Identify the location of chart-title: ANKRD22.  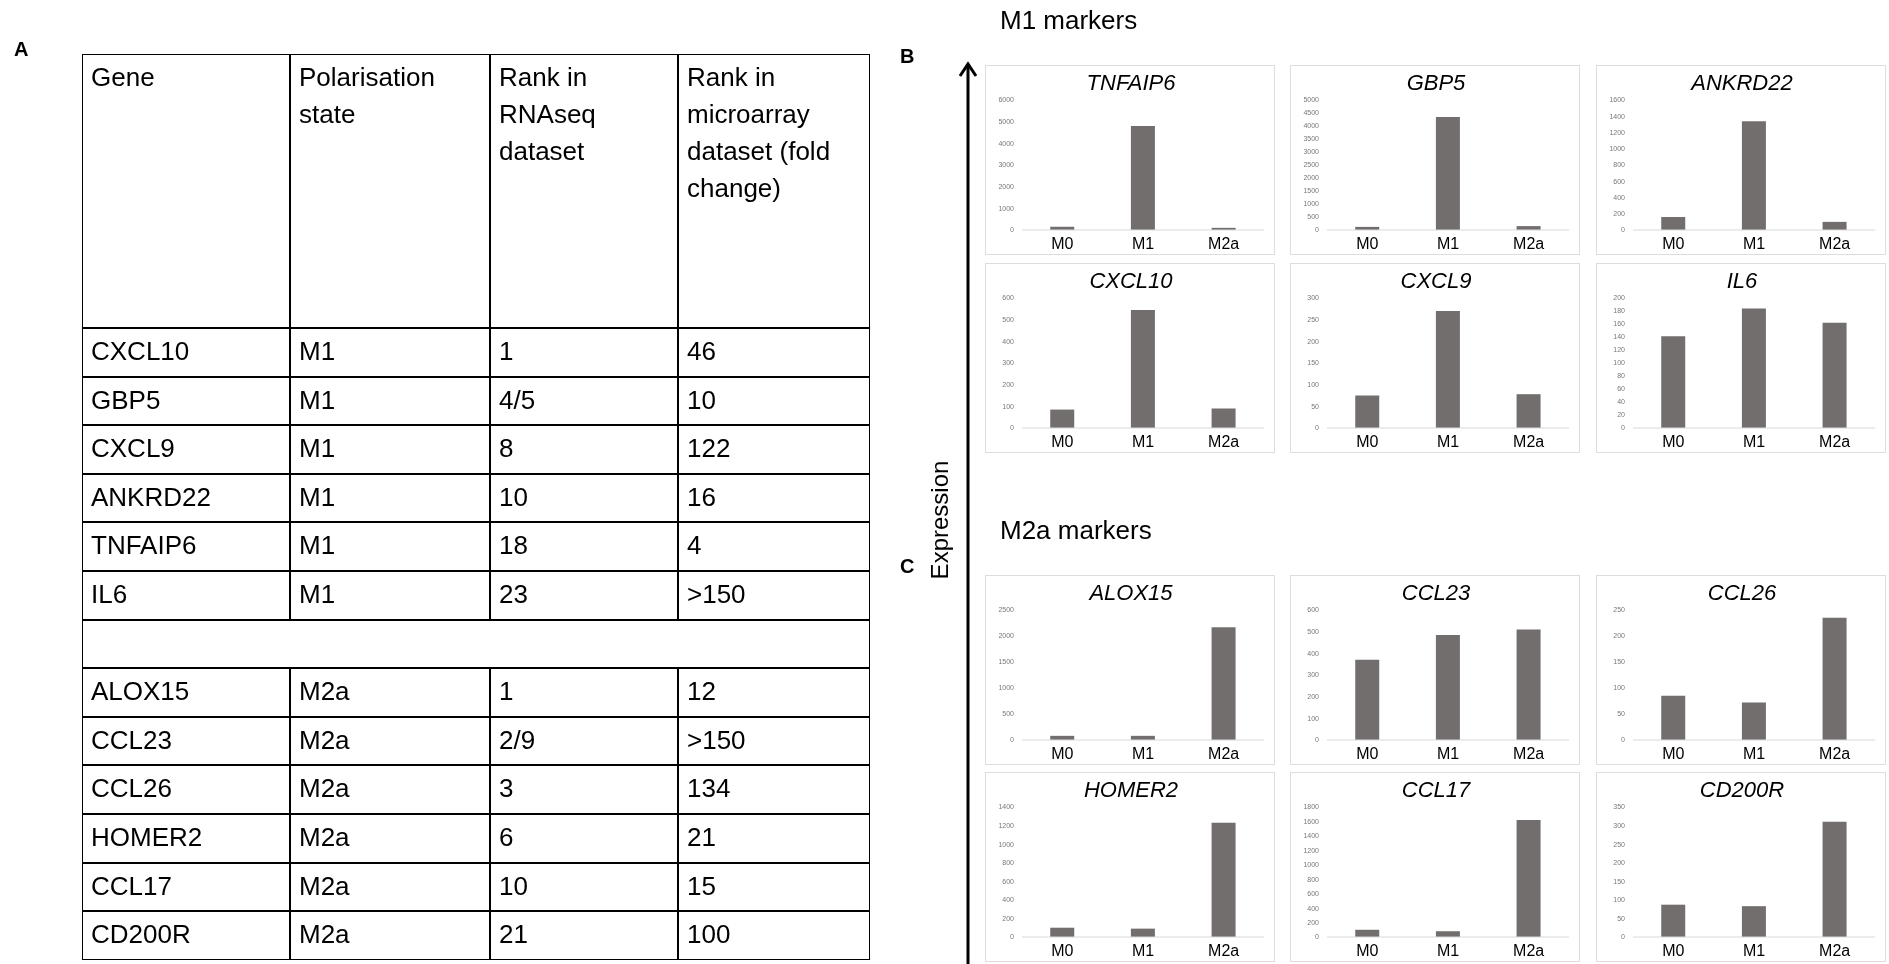
(1741, 83).